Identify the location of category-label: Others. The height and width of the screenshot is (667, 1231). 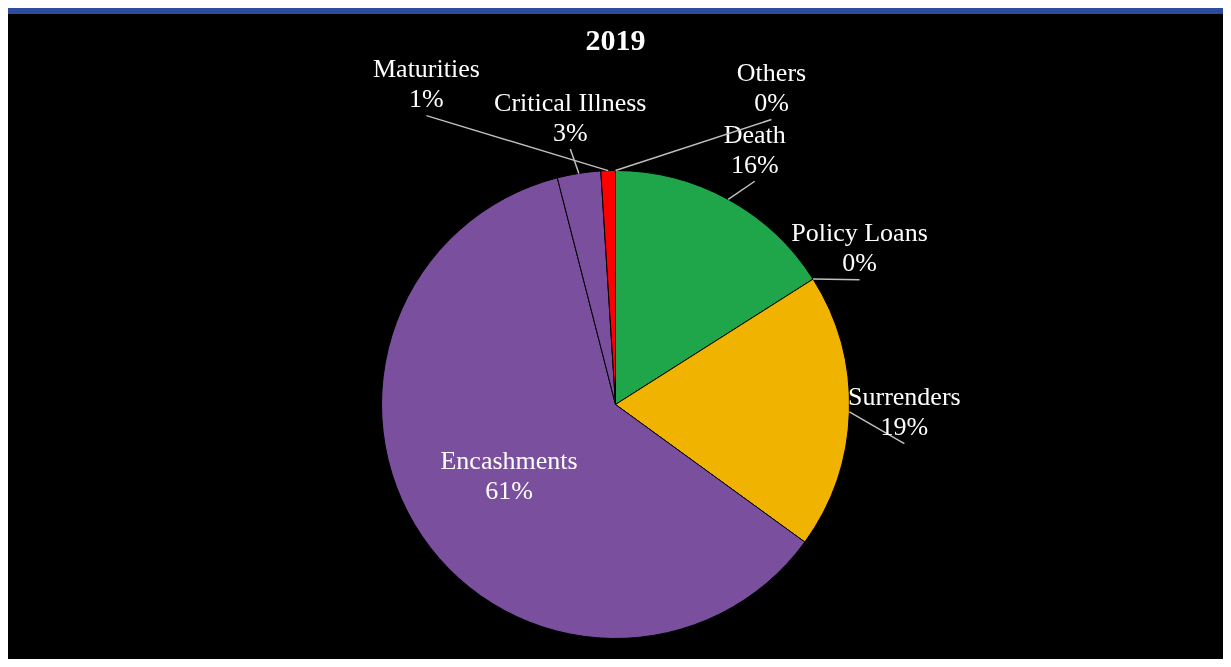
(771, 73).